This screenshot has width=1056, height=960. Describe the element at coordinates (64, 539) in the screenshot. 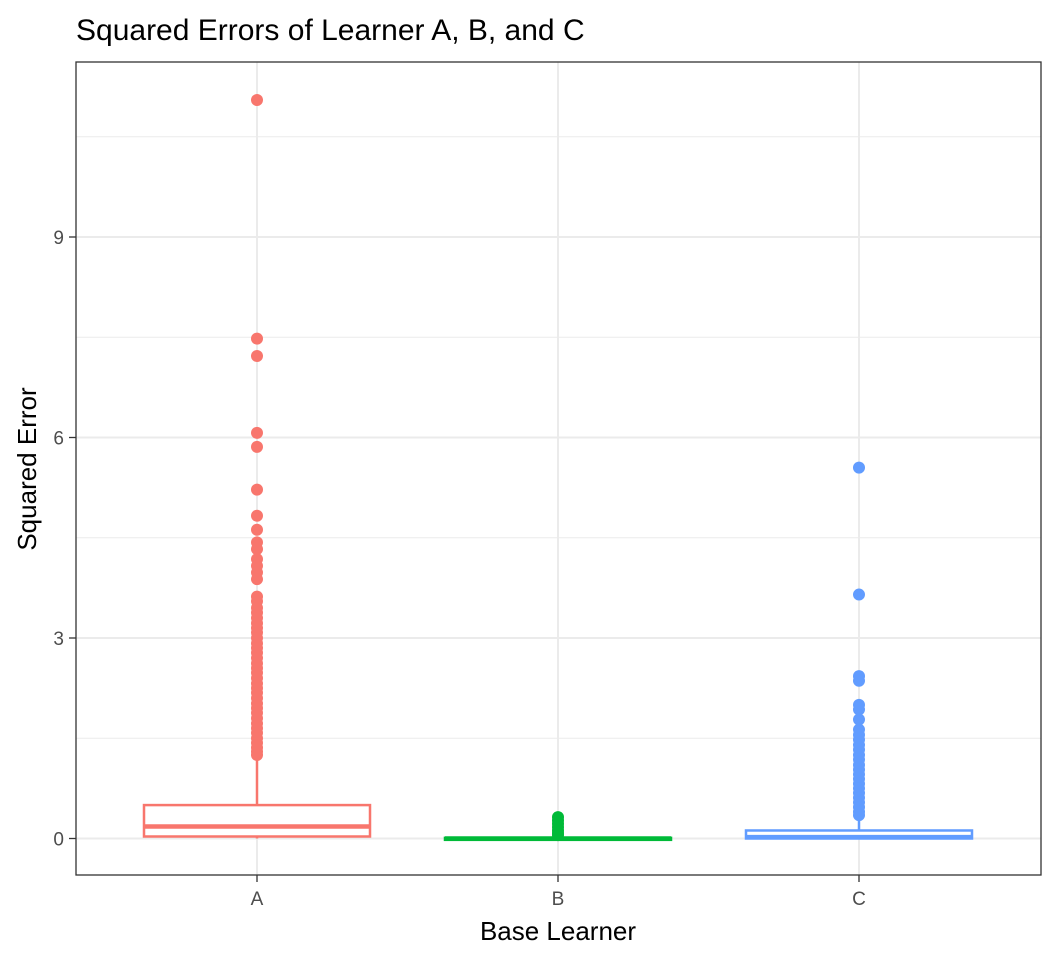

I see `y-axis: 0 3 6 9` at that location.